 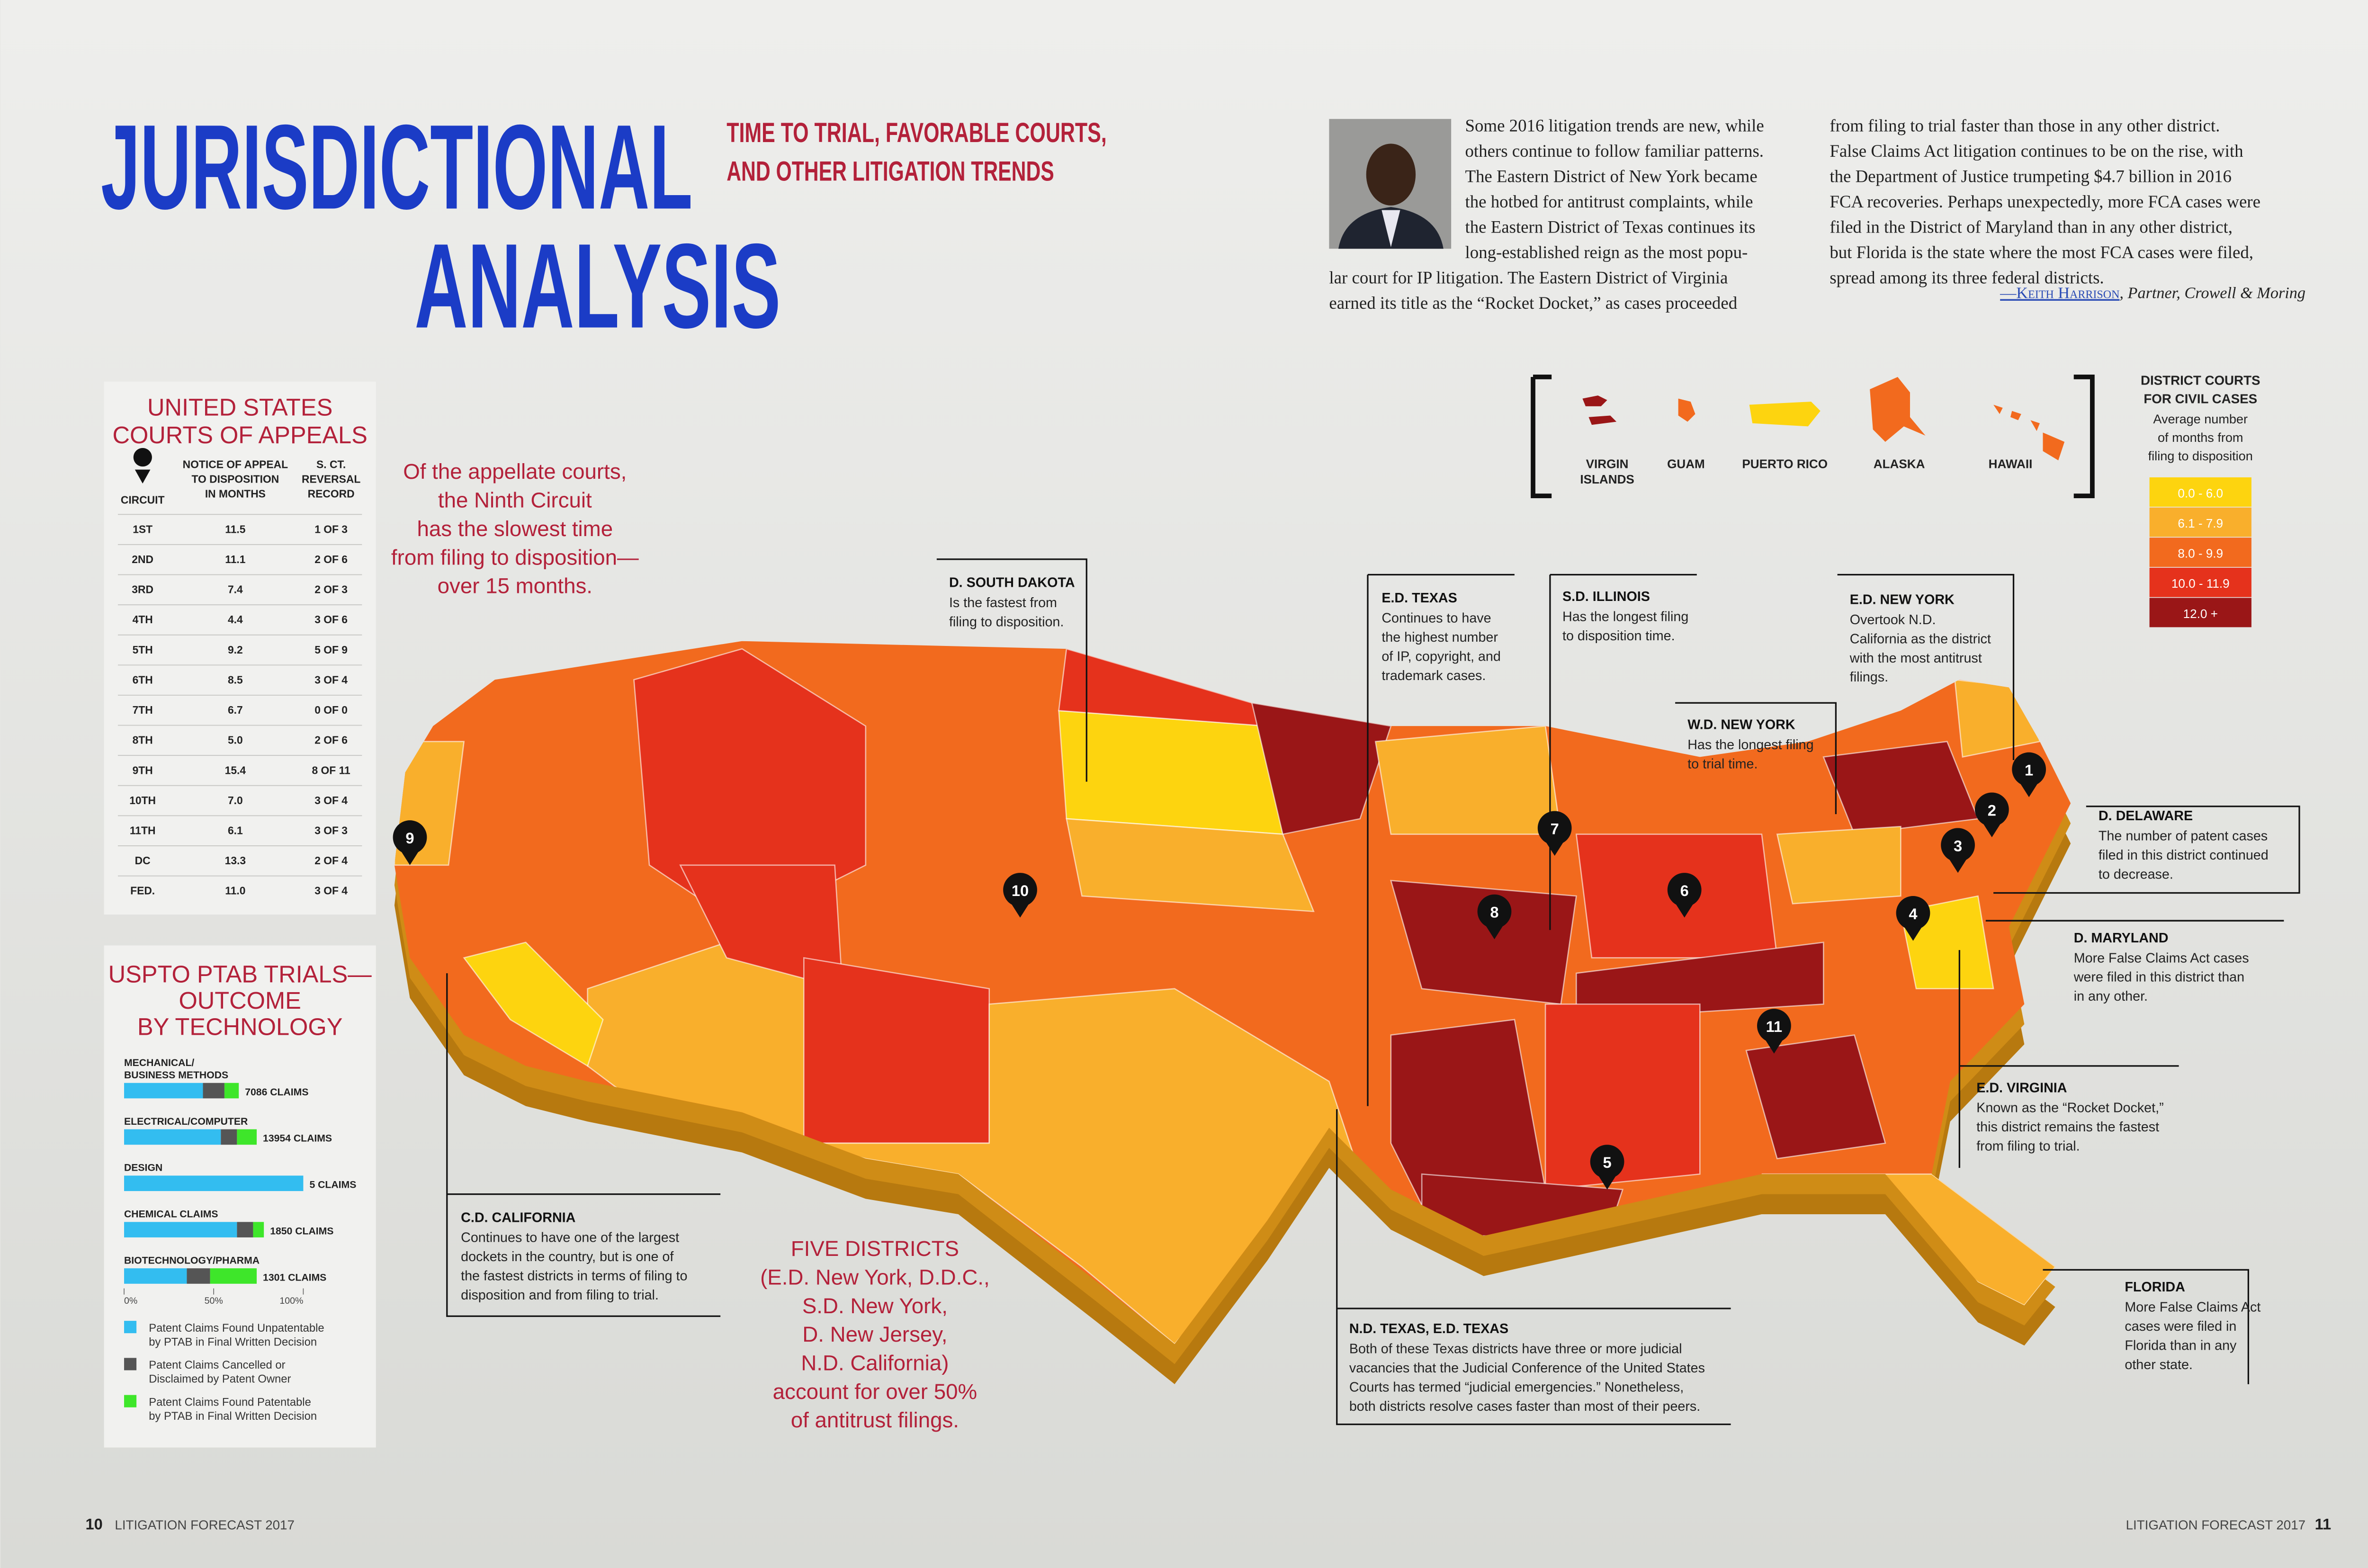 I want to click on table-cell: 7.4, so click(x=235, y=589).